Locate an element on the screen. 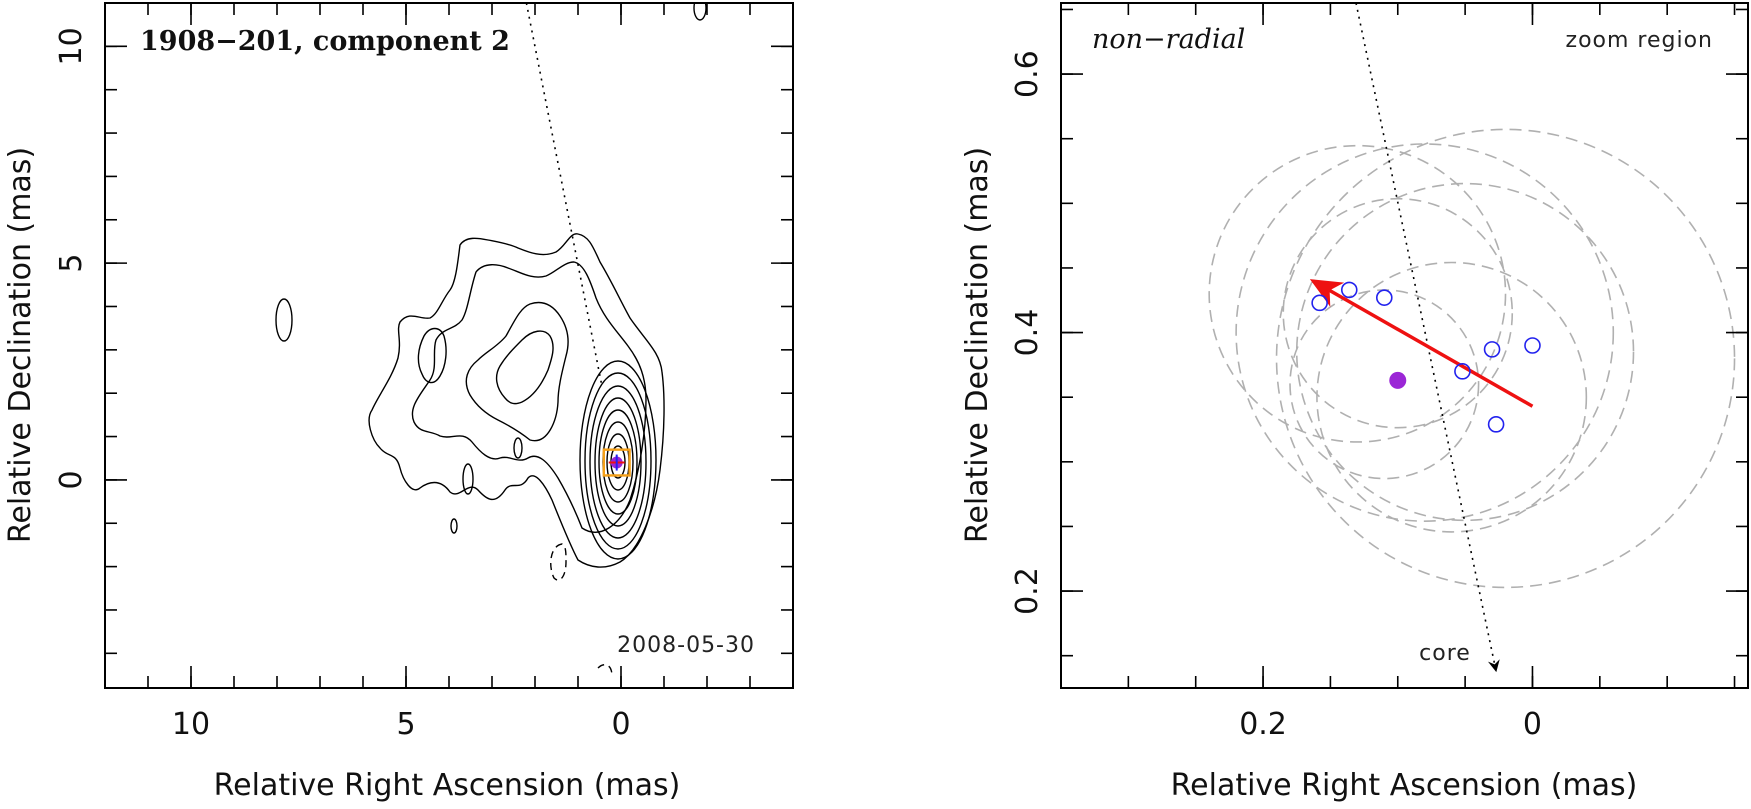 This screenshot has width=1751, height=809. x-tick-label: 0.2 is located at coordinates (1263, 724).